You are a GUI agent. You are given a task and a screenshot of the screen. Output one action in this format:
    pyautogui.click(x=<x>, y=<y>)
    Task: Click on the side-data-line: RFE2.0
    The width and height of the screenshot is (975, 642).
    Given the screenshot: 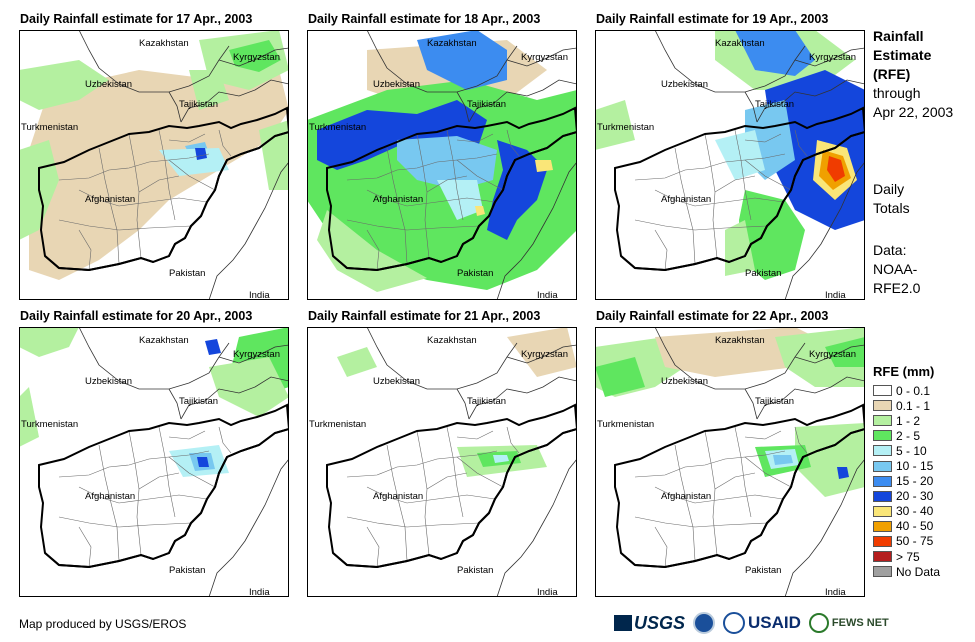 What is the action you would take?
    pyautogui.click(x=897, y=288)
    